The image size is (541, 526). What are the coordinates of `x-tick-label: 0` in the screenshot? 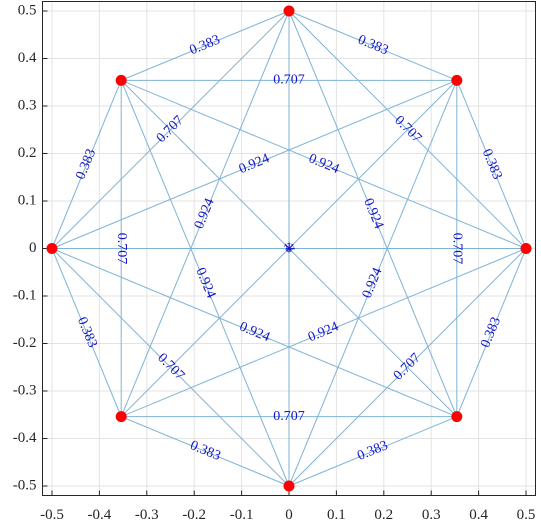 It's located at (289, 515).